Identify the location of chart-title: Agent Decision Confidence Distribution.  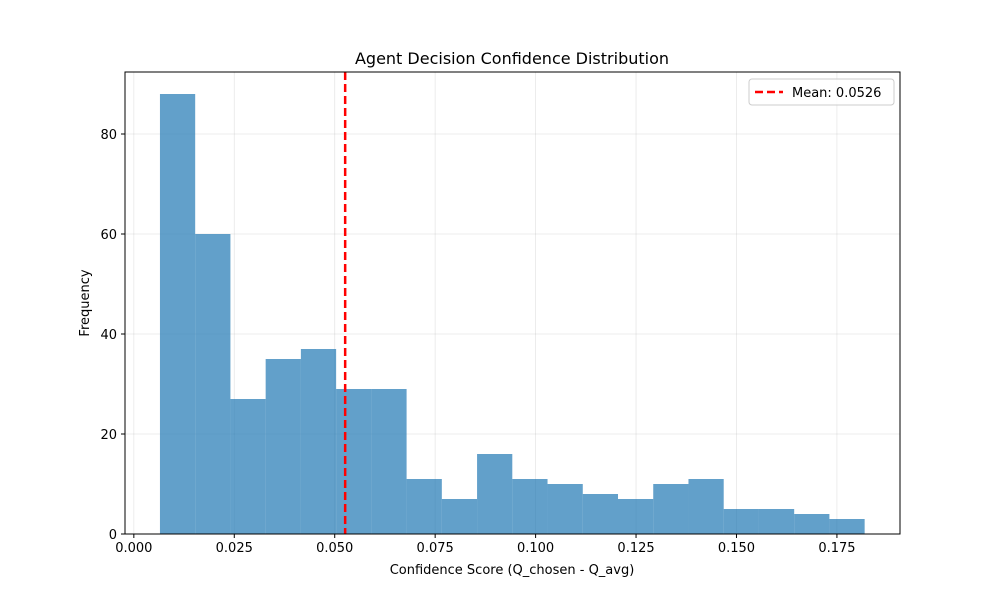
(512, 58).